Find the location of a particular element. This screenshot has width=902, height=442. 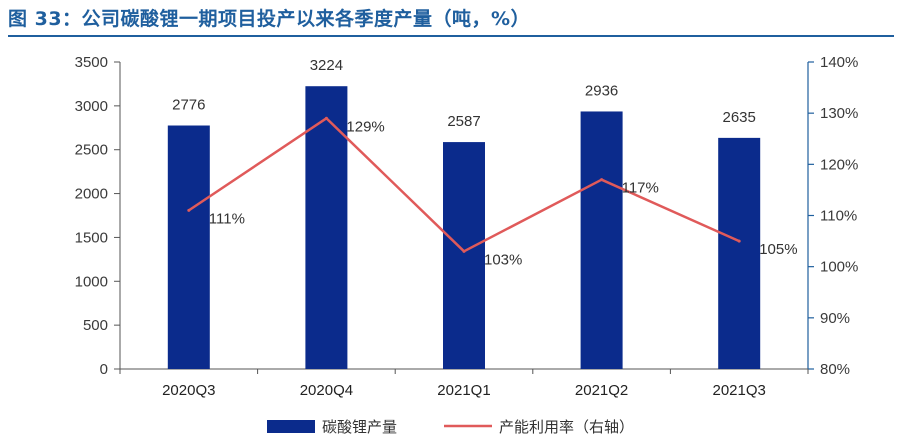

x-axis-tick-label: 2021Q1 is located at coordinates (463, 390).